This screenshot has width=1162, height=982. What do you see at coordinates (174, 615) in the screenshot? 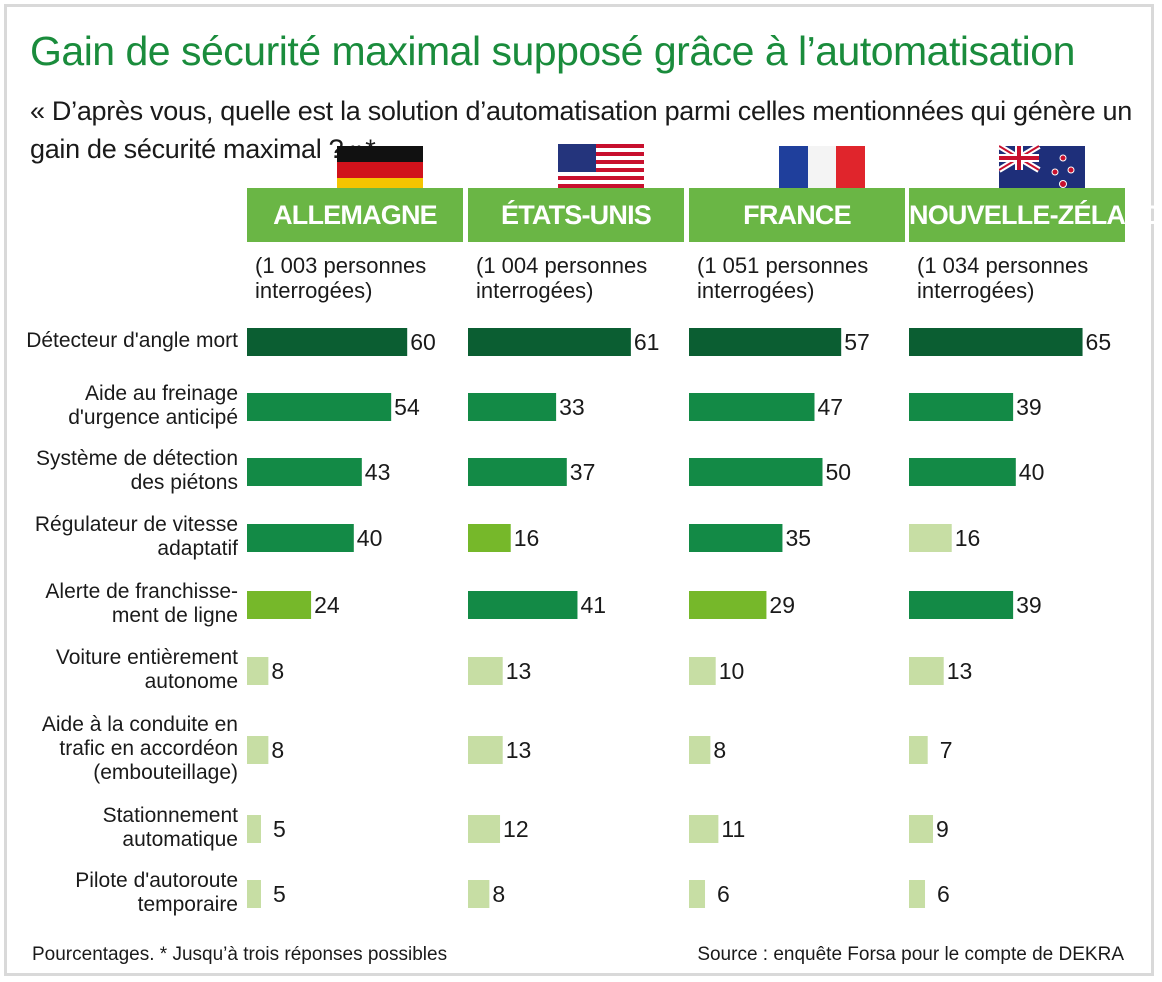
I see `category-label-line: ment de ligne` at bounding box center [174, 615].